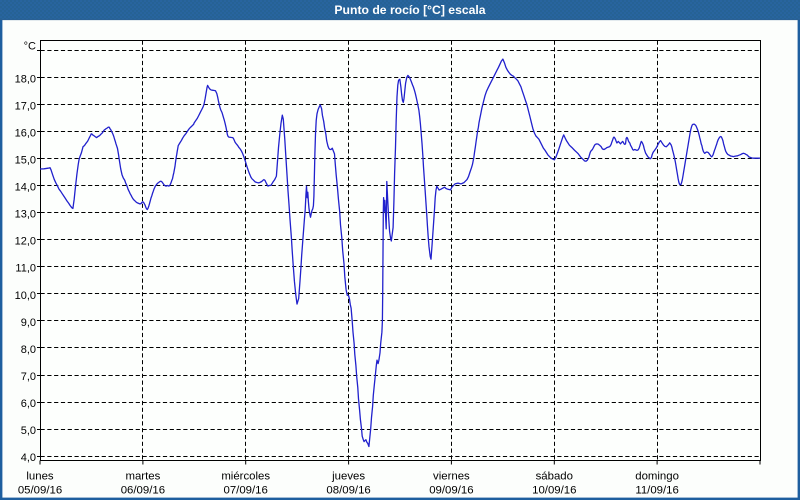  I want to click on svg-text: 7,0, so click(28, 377).